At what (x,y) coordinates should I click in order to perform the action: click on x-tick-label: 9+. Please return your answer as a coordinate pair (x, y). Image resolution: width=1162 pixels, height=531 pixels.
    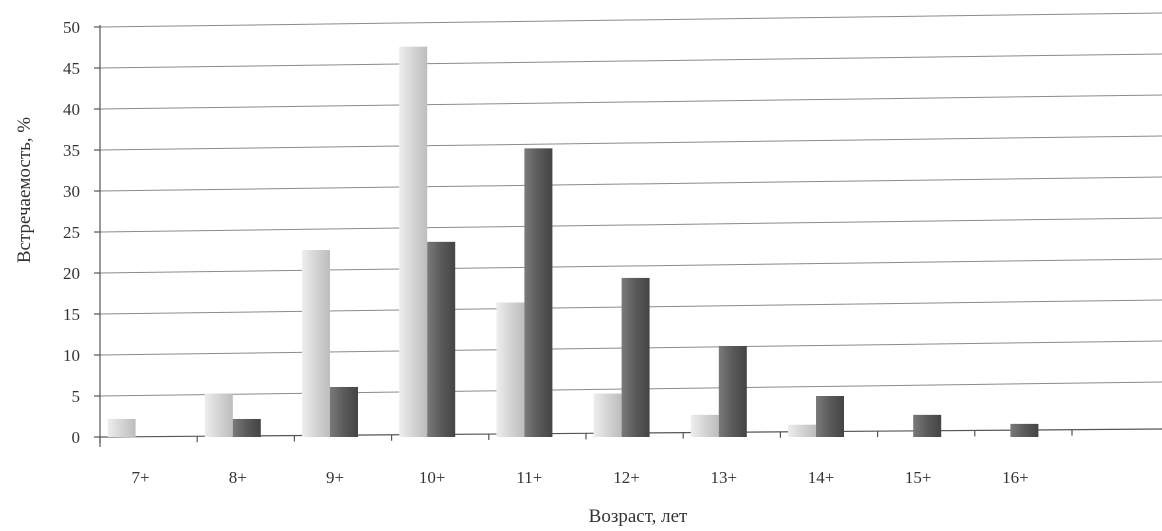
    Looking at the image, I should click on (335, 477).